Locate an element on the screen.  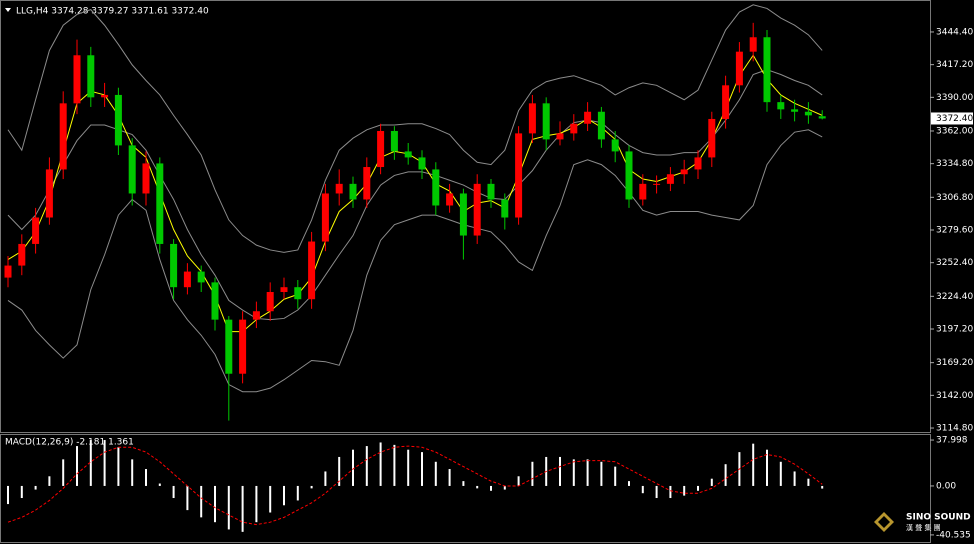
last-price-label: 3372.40 is located at coordinates (954, 119).